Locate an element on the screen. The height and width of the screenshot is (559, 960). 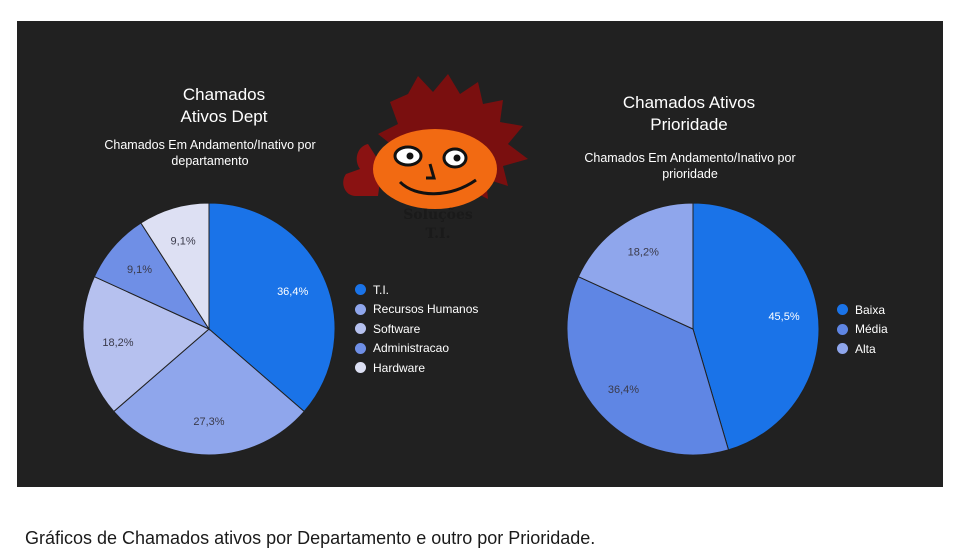
legend-item: Software is located at coordinates (416, 329).